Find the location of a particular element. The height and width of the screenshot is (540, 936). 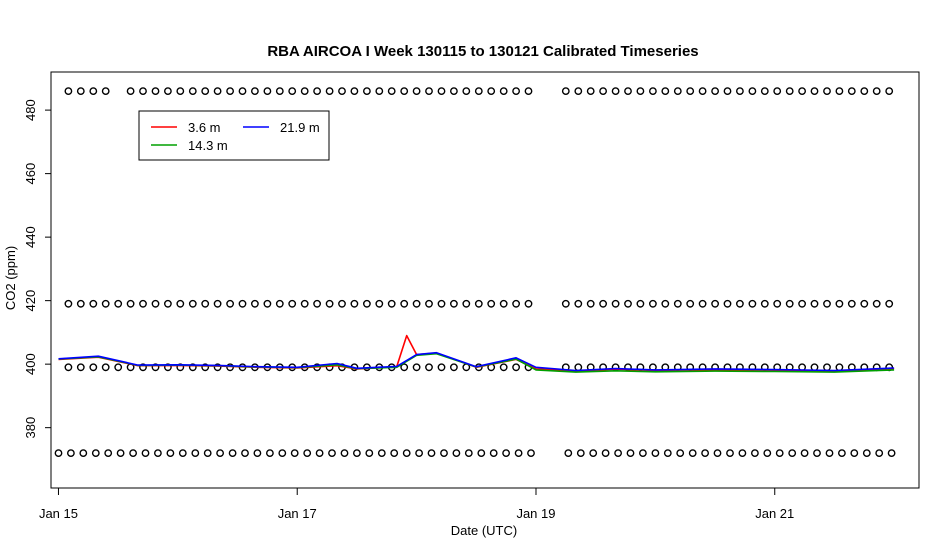

legend: 3.6 m 14.3 m 21.9 m is located at coordinates (234, 135).